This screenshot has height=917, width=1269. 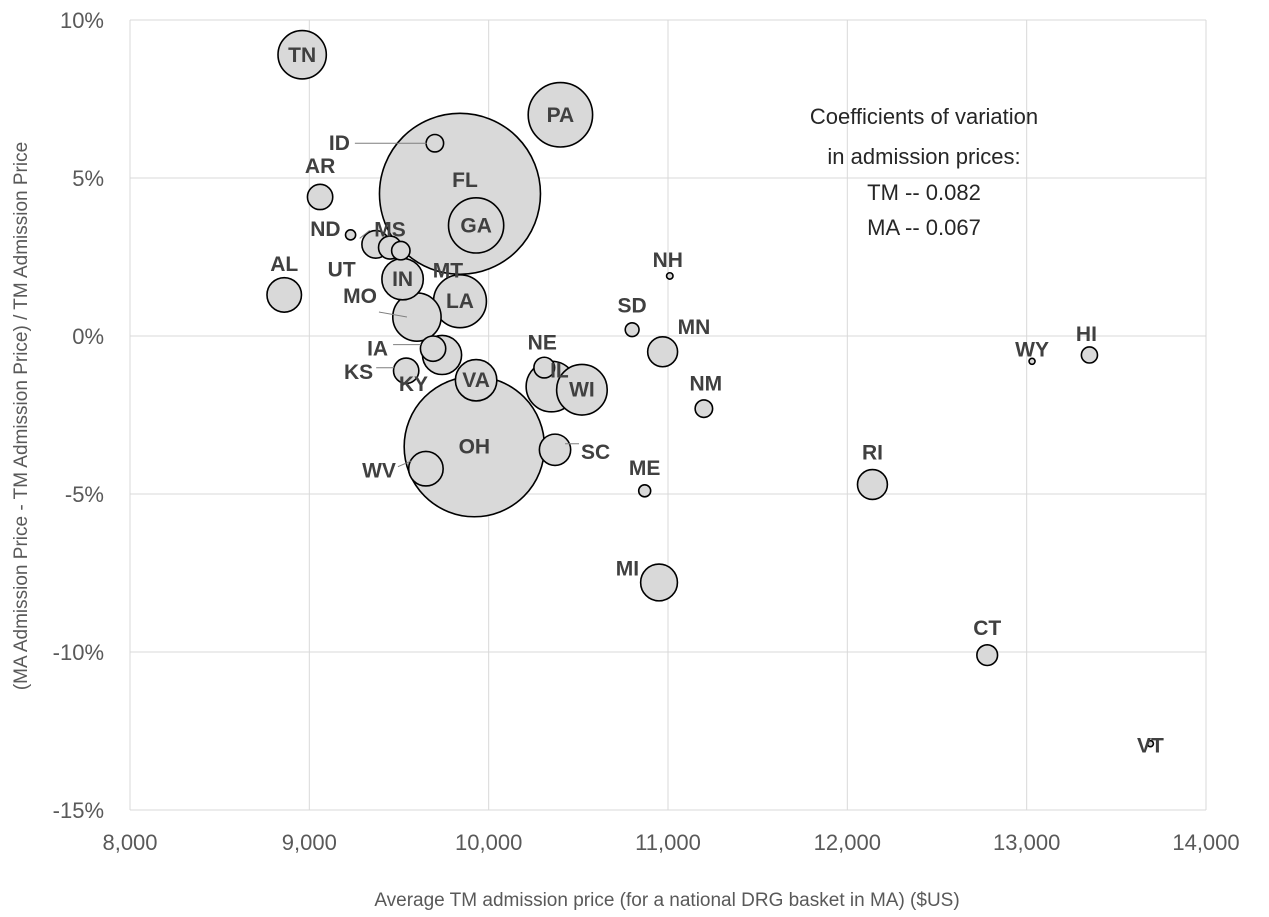 What do you see at coordinates (669, 275) in the screenshot?
I see `bubble-nh` at bounding box center [669, 275].